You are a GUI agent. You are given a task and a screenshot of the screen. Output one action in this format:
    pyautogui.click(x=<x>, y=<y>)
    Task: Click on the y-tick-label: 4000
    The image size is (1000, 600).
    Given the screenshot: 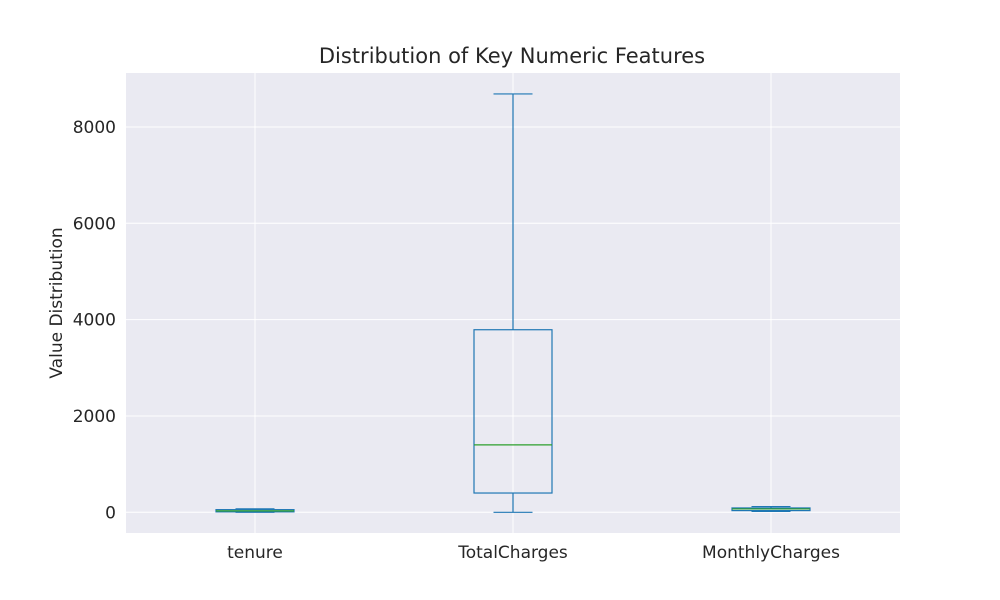 What is the action you would take?
    pyautogui.click(x=94, y=321)
    